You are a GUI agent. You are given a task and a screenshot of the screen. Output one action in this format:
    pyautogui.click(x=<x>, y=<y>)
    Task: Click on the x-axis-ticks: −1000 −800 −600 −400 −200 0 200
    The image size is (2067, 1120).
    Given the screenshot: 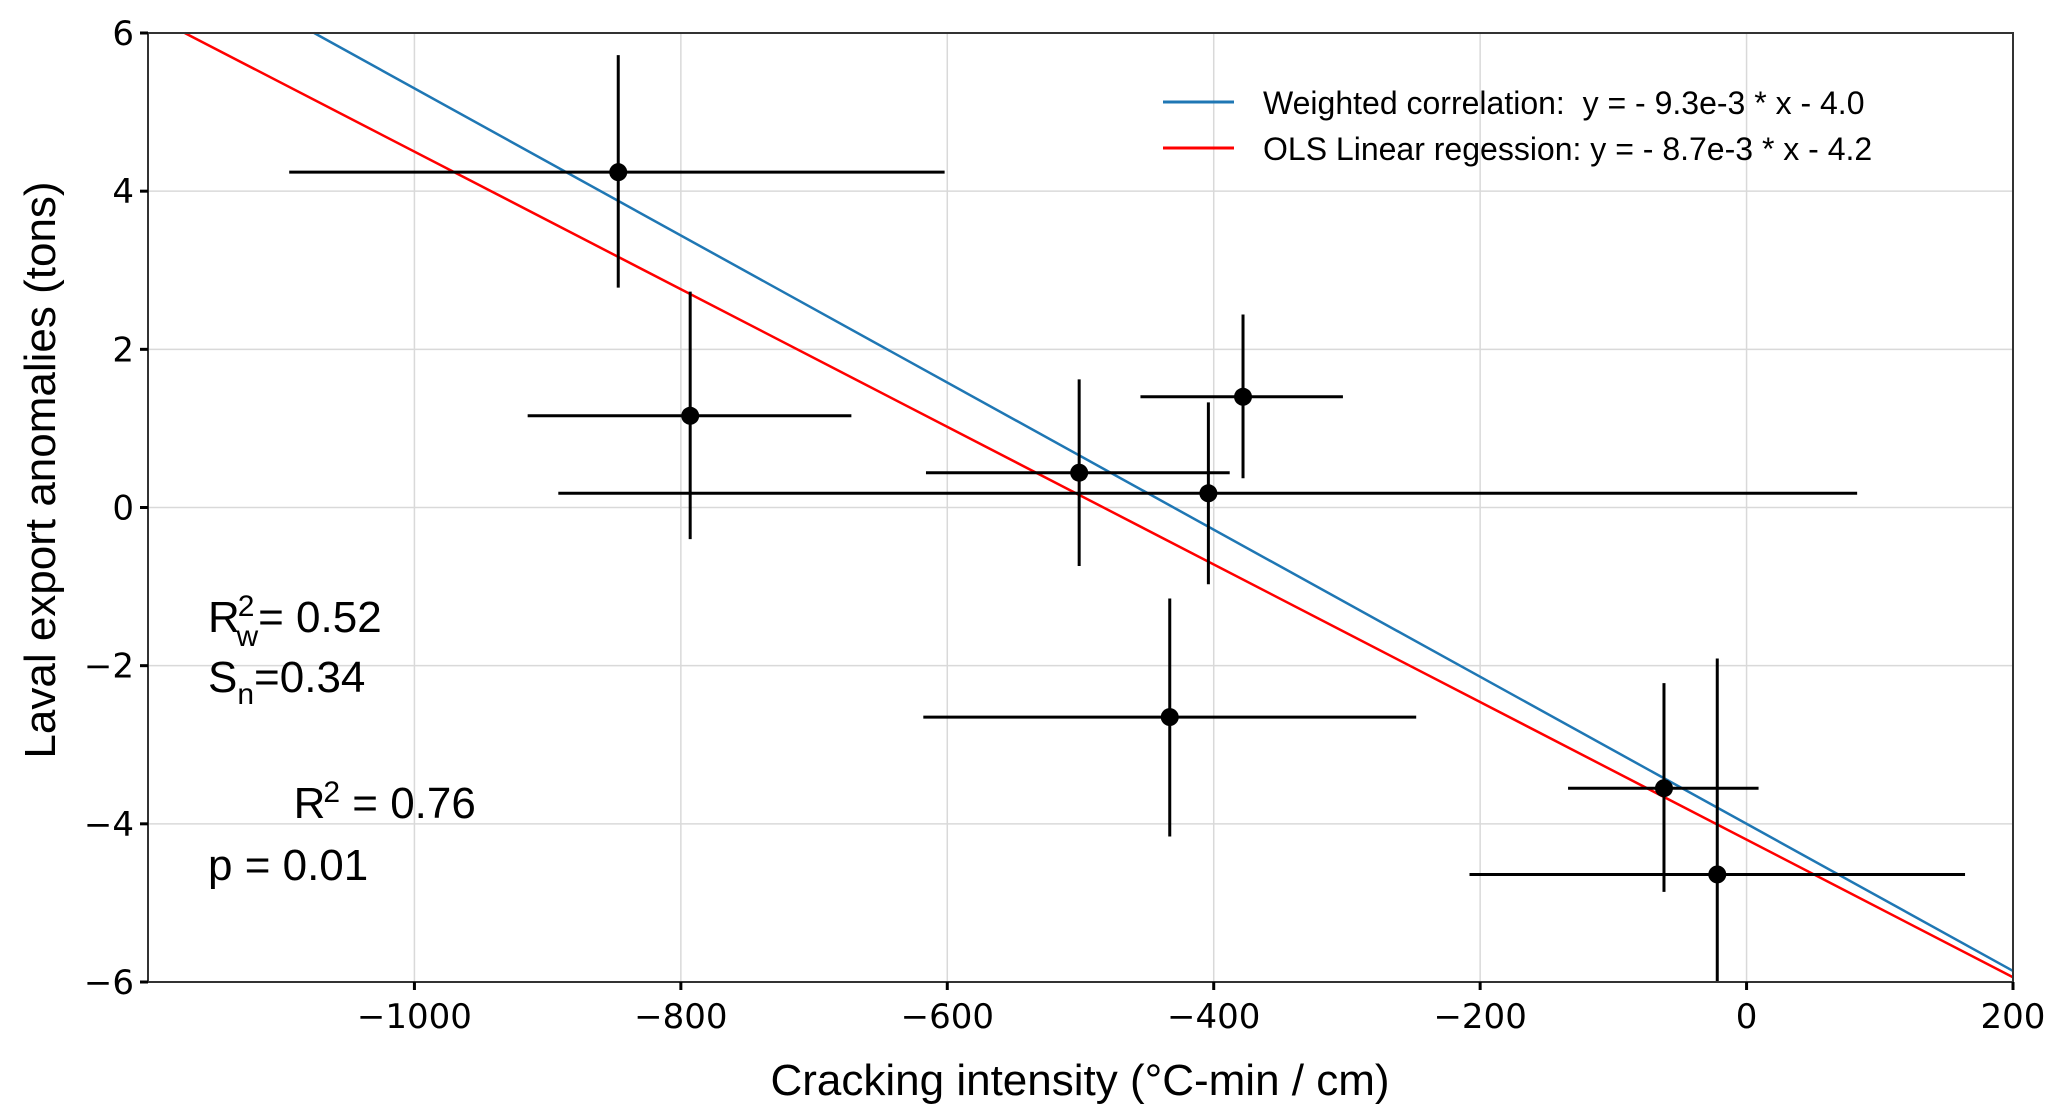 What is the action you would take?
    pyautogui.click(x=1201, y=1009)
    